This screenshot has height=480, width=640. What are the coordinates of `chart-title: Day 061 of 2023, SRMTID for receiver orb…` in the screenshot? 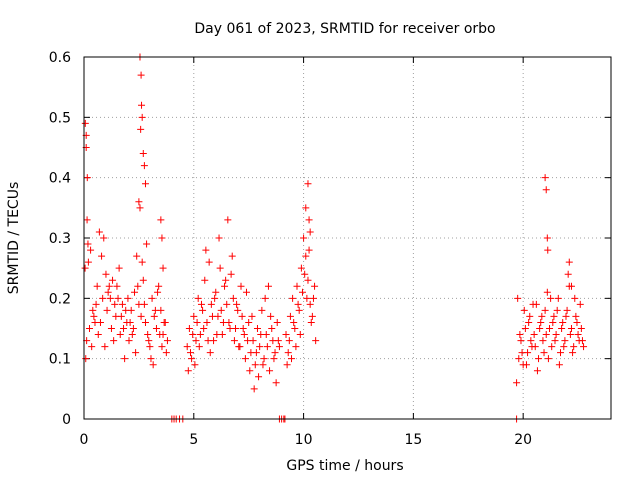 It's located at (344, 29).